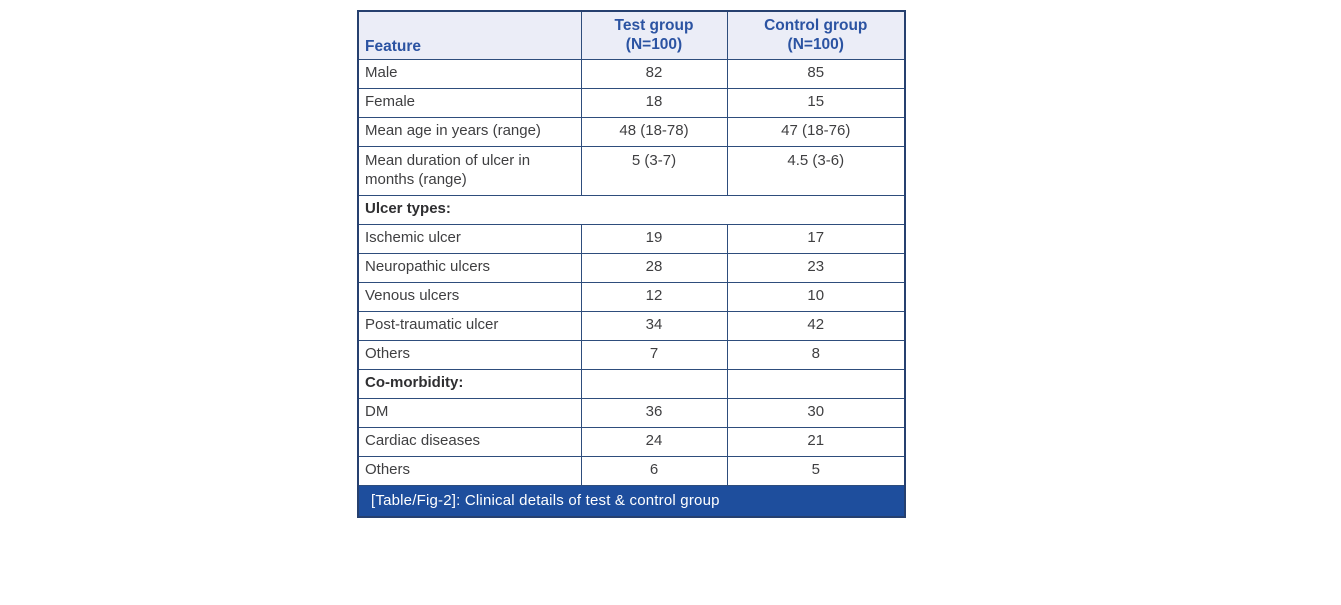 Image resolution: width=1341 pixels, height=605 pixels. Describe the element at coordinates (815, 170) in the screenshot. I see `control-value-cell: 4.5 (3-6)` at that location.